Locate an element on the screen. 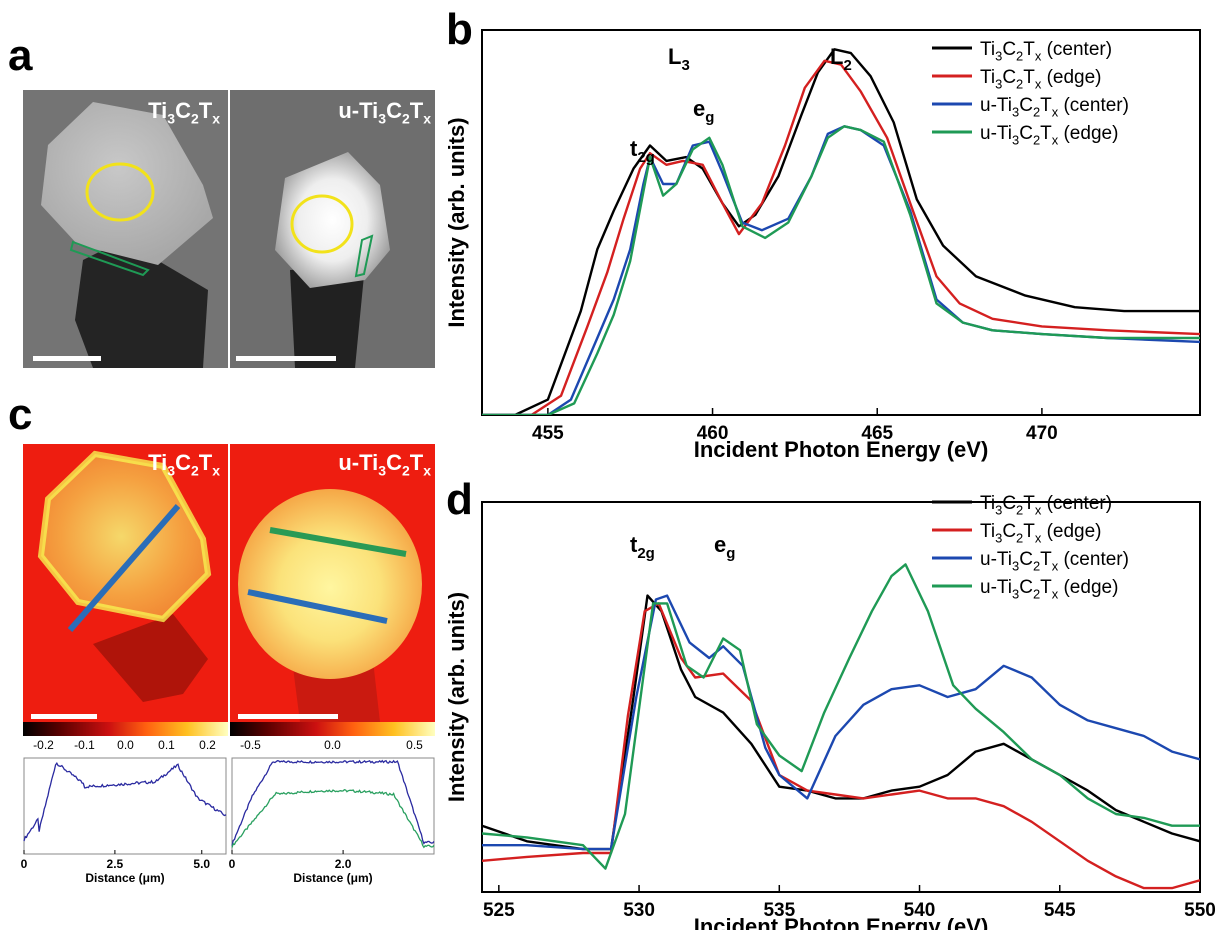  x-tick-label: 455 is located at coordinates (548, 433).